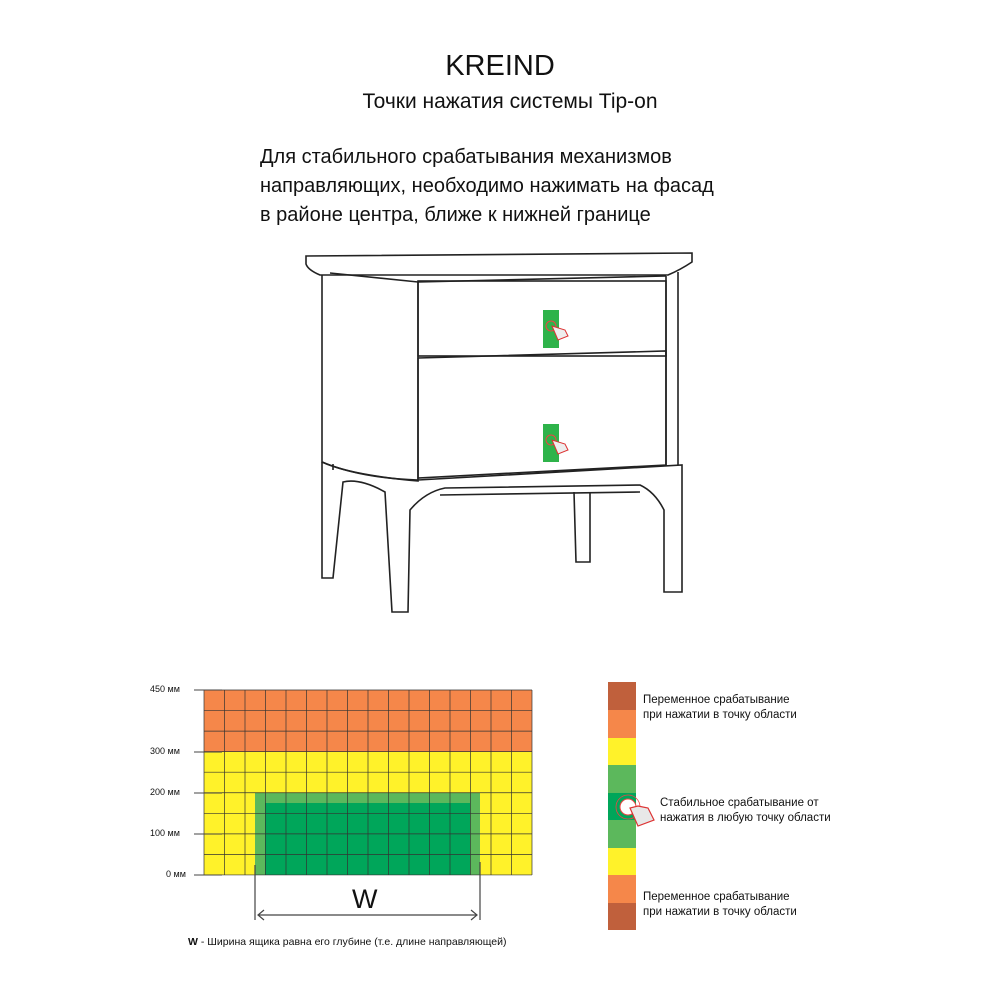 The image size is (1000, 1000). Describe the element at coordinates (165, 792) in the screenshot. I see `y-tick-label: 200 мм` at that location.